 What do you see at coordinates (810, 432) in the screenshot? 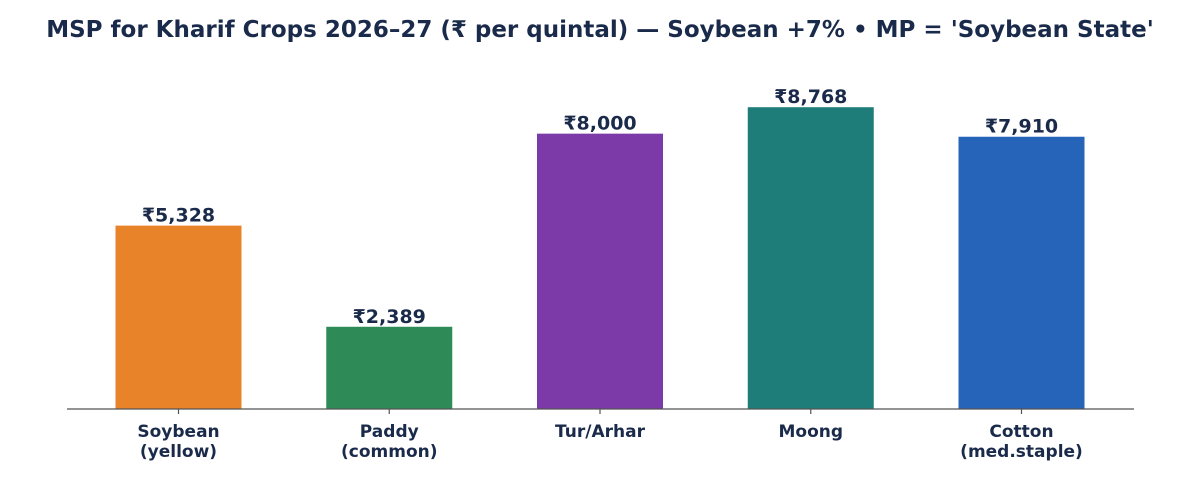
I see `x-tick-label-3-0: Moong` at bounding box center [810, 432].